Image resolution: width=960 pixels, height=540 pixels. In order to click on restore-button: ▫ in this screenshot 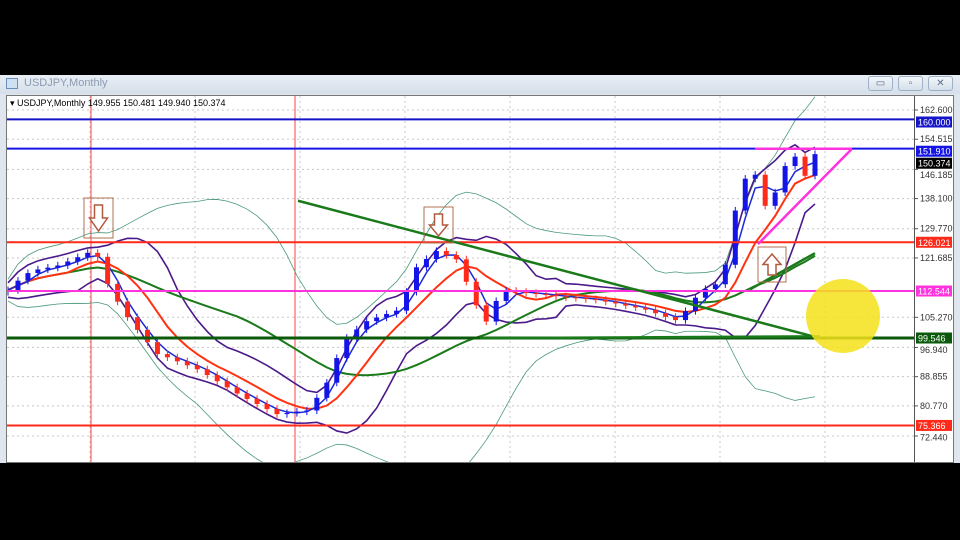, I will do `click(910, 83)`.